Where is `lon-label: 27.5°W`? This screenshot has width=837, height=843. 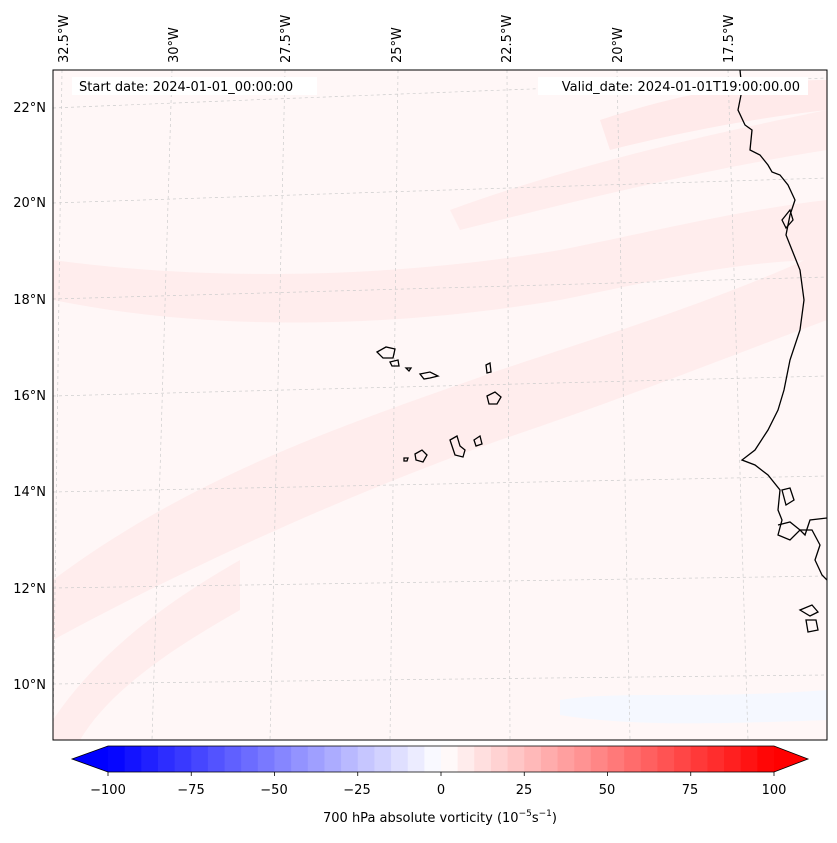
lon-label: 27.5°W is located at coordinates (286, 39).